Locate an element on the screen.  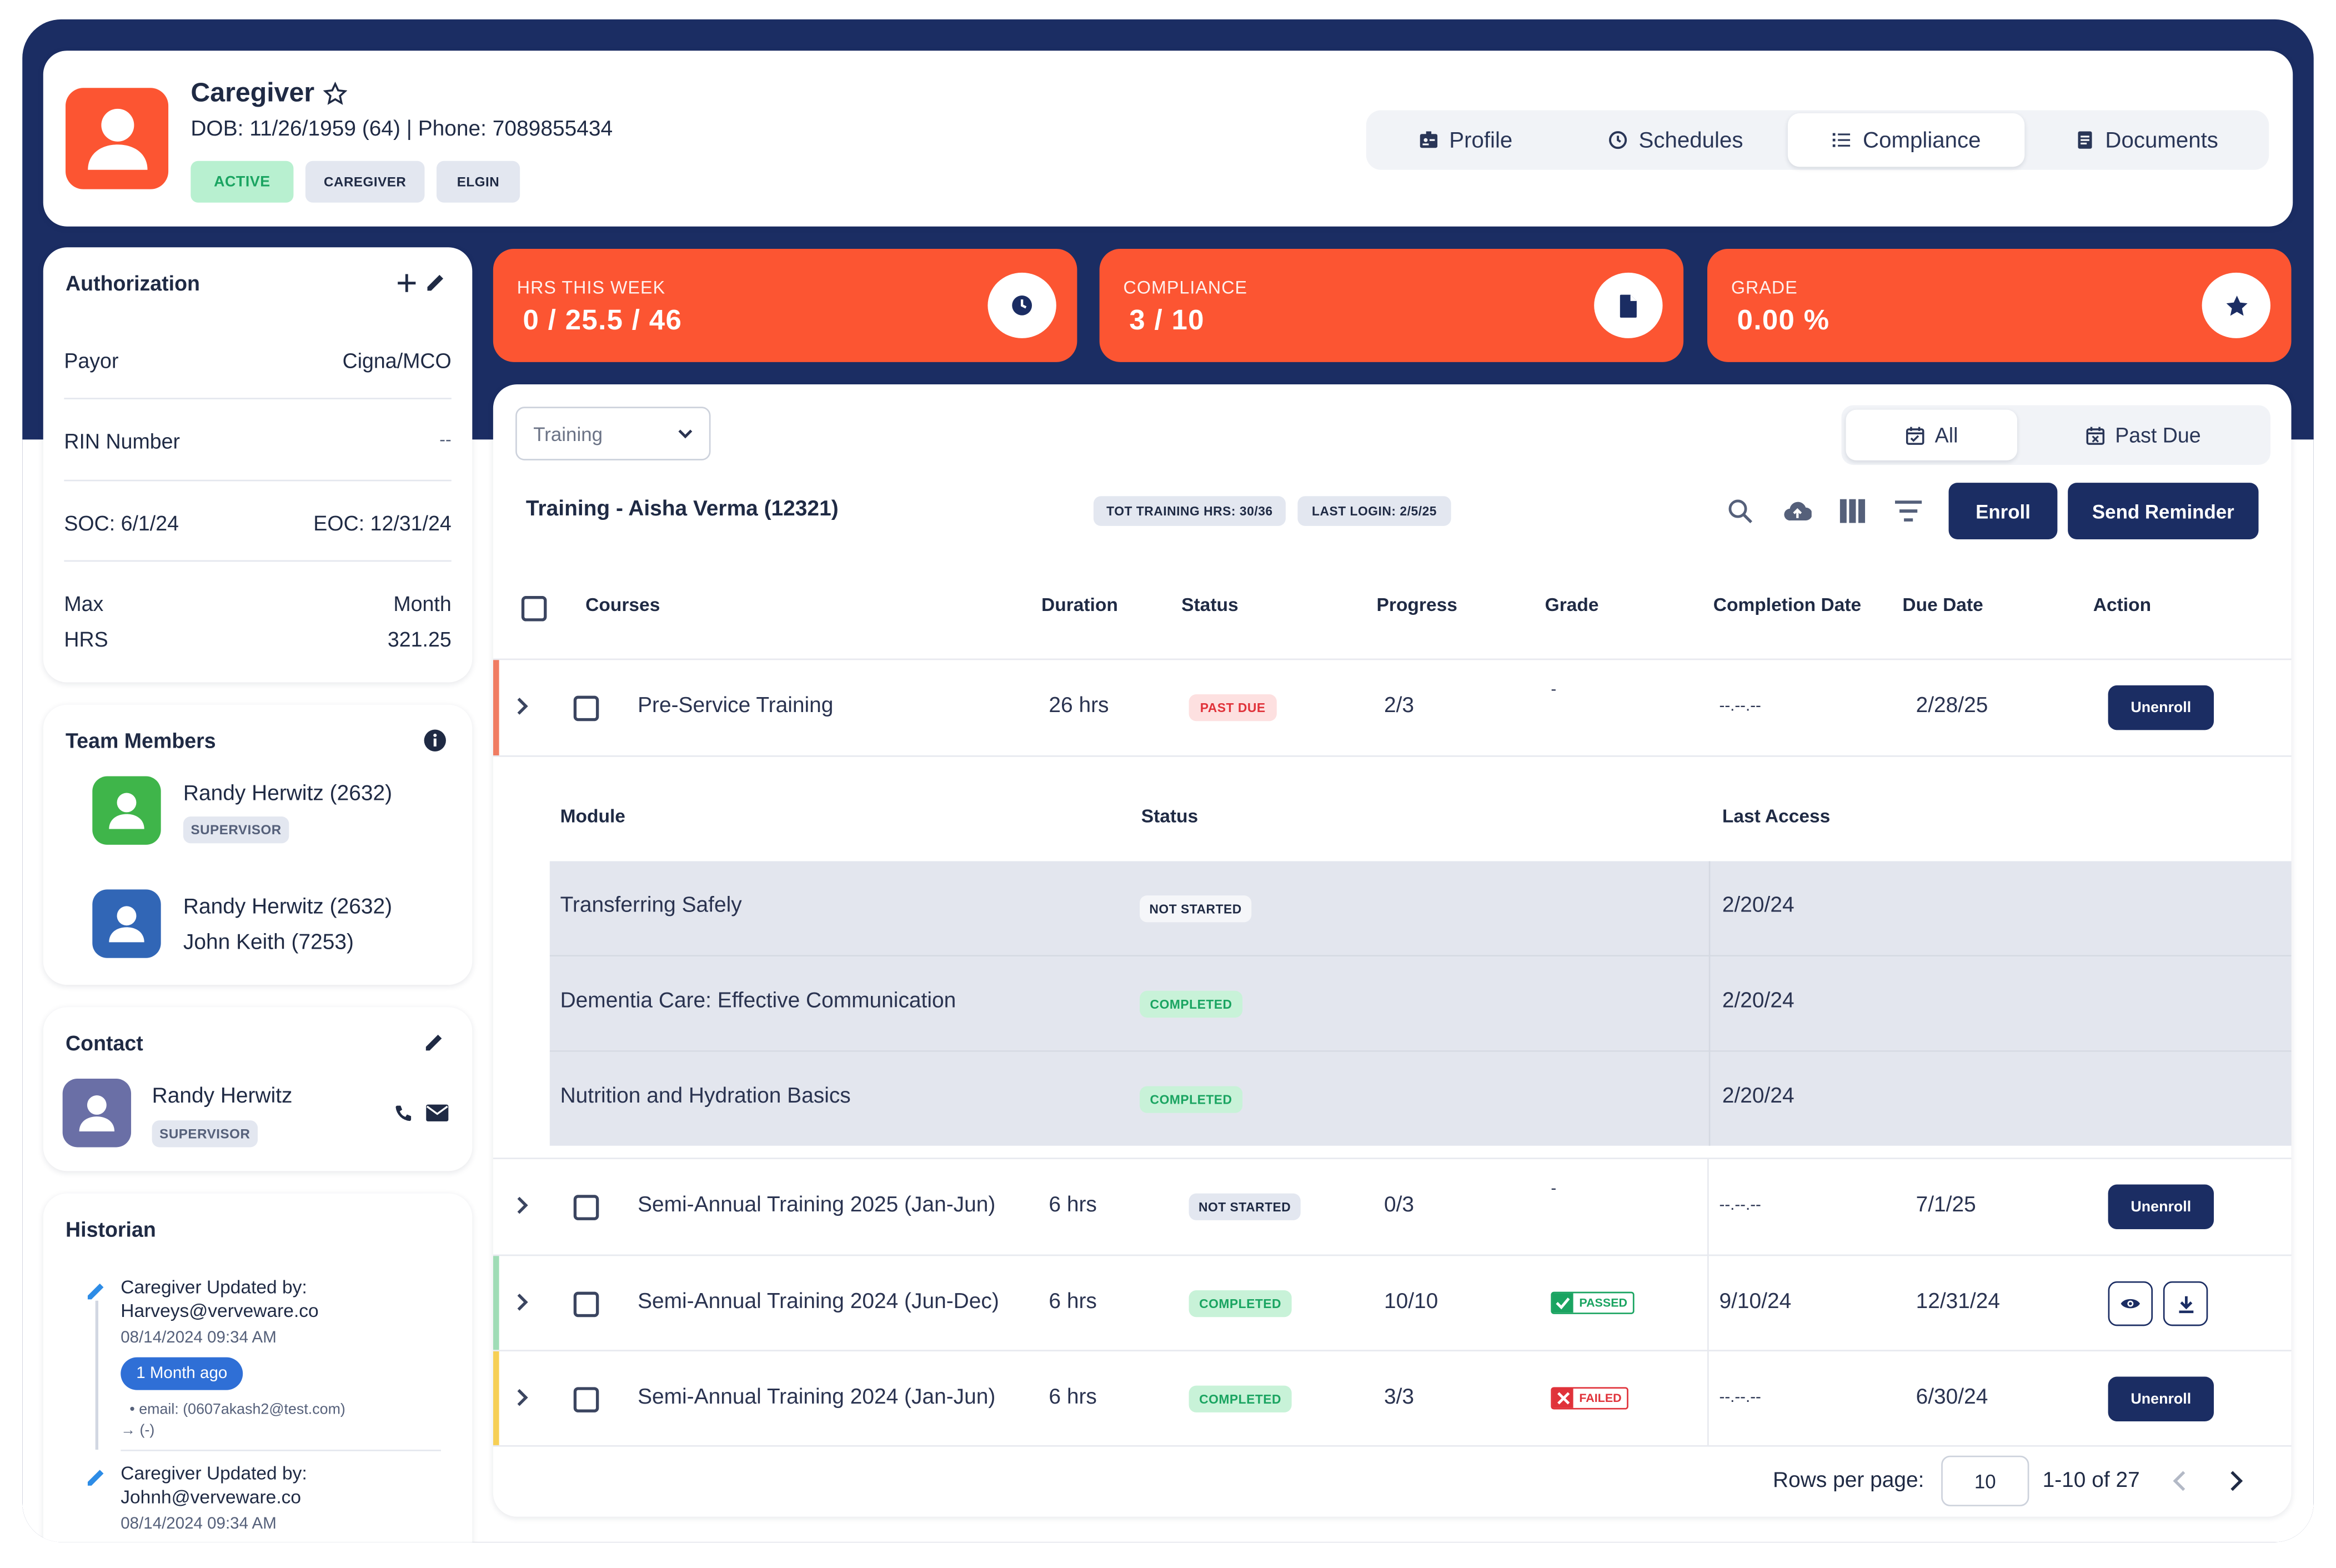
section-title: Contact is located at coordinates (104, 1043).